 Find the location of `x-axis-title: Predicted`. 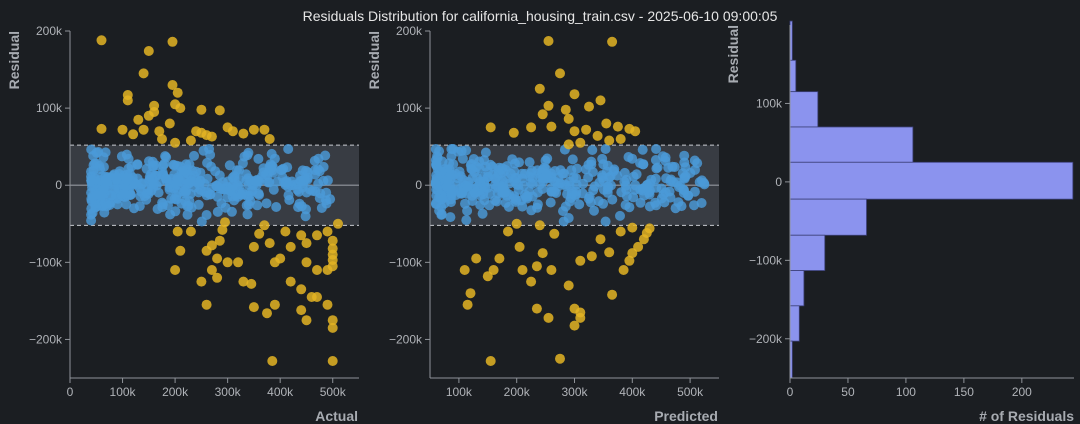

x-axis-title: Predicted is located at coordinates (686, 416).